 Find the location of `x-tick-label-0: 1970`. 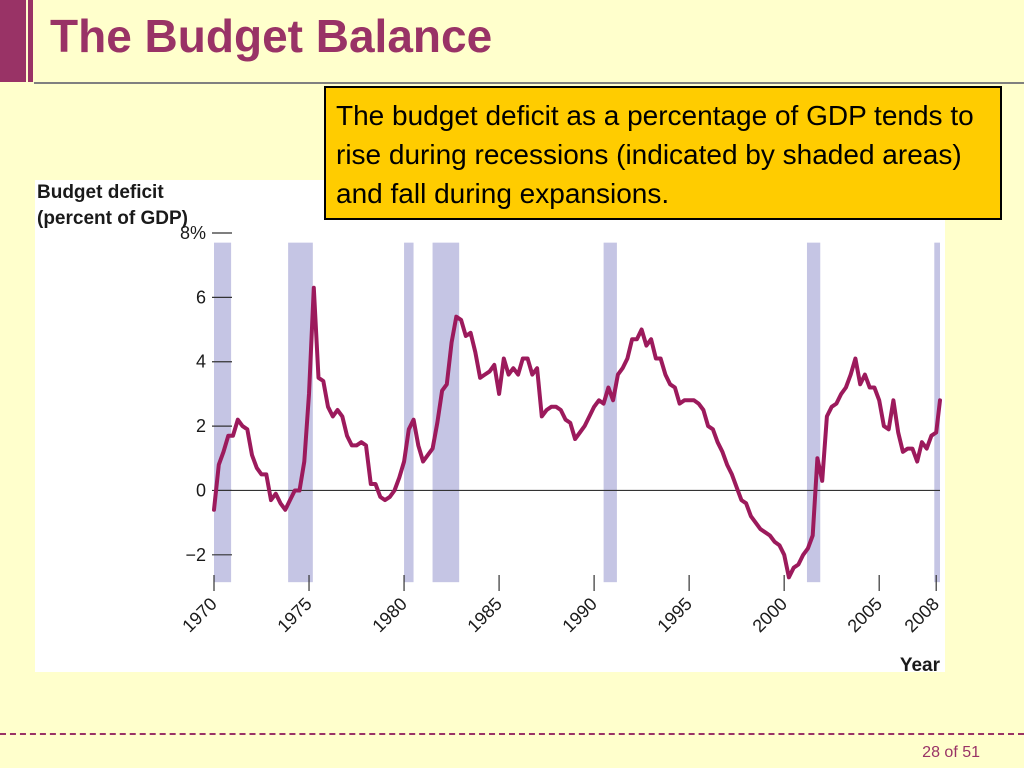

x-tick-label-0: 1970 is located at coordinates (199, 615).